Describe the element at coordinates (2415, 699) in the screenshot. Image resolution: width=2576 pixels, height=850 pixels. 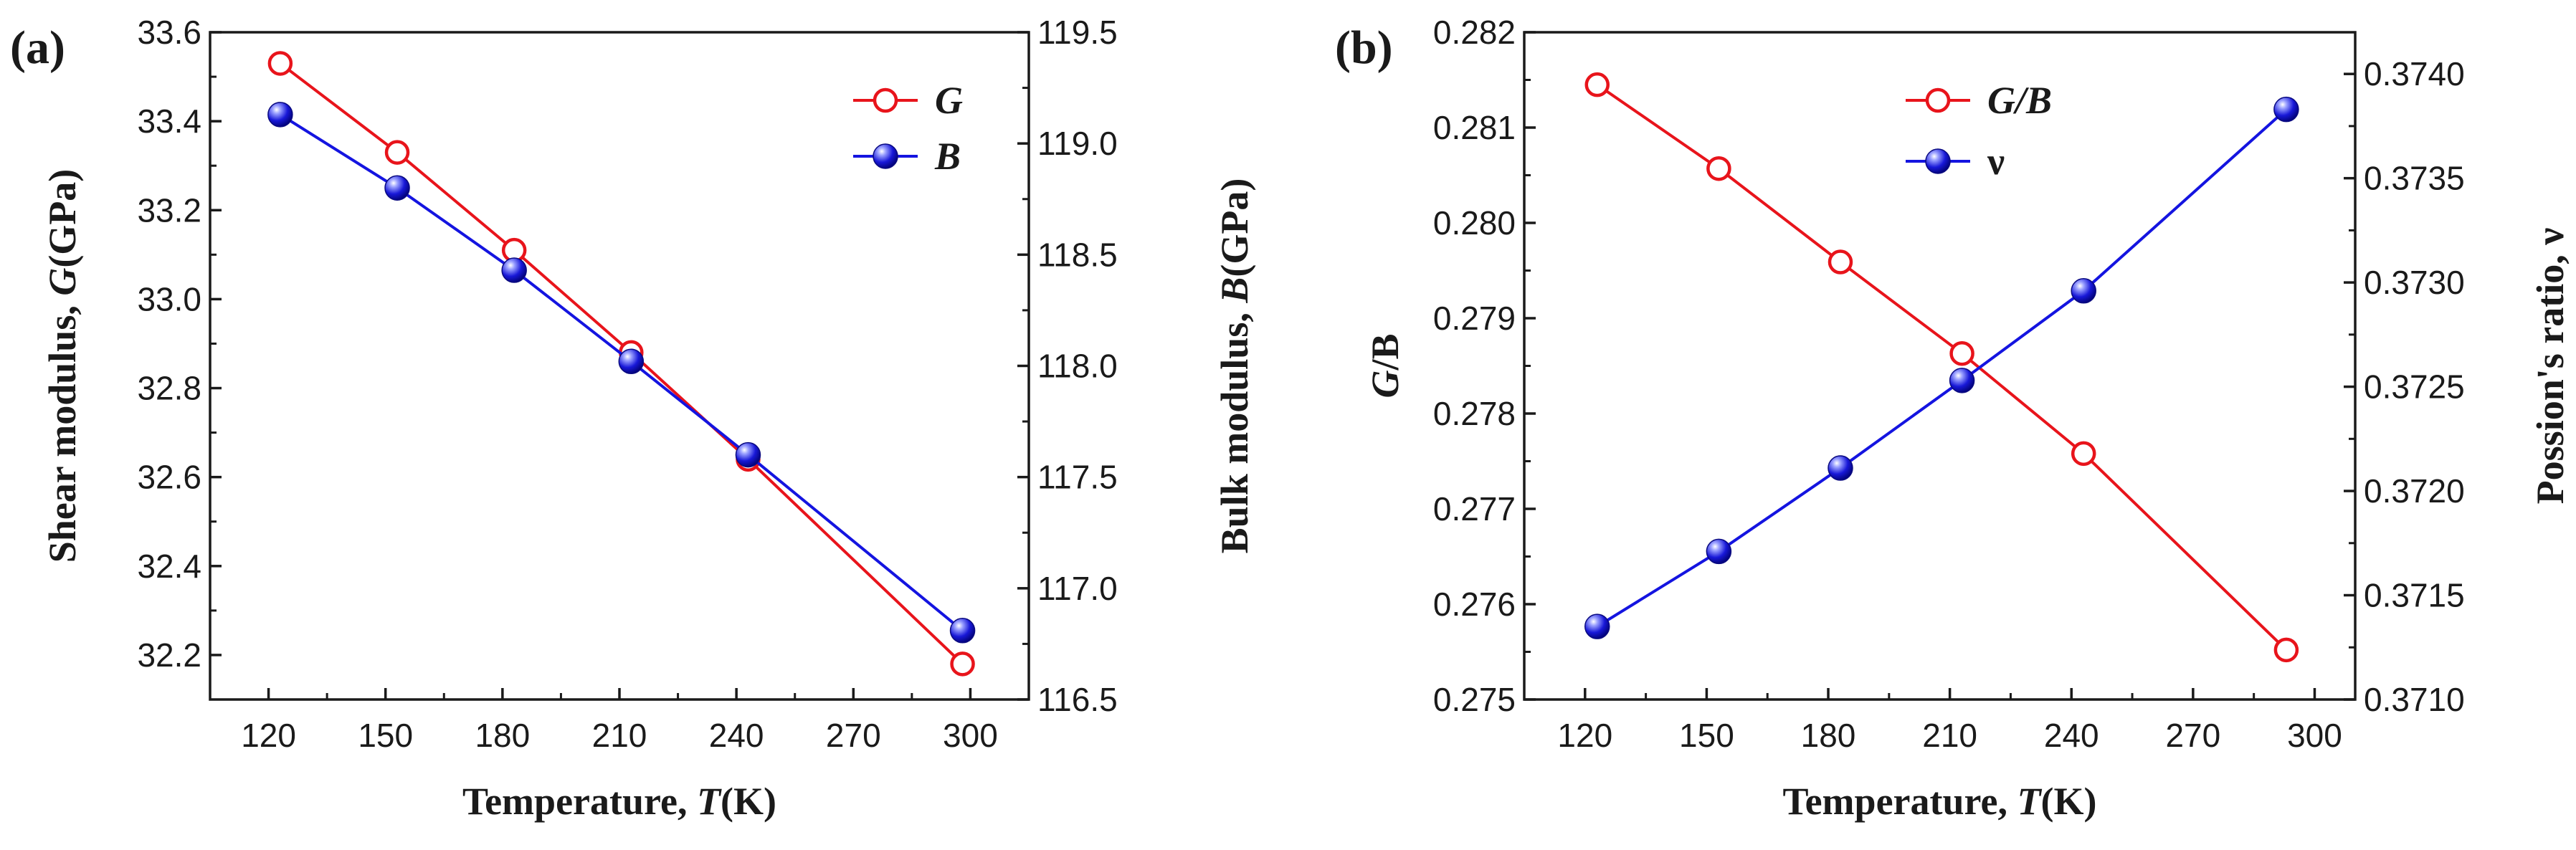
I see `y2-tick-label: 0.3710` at that location.